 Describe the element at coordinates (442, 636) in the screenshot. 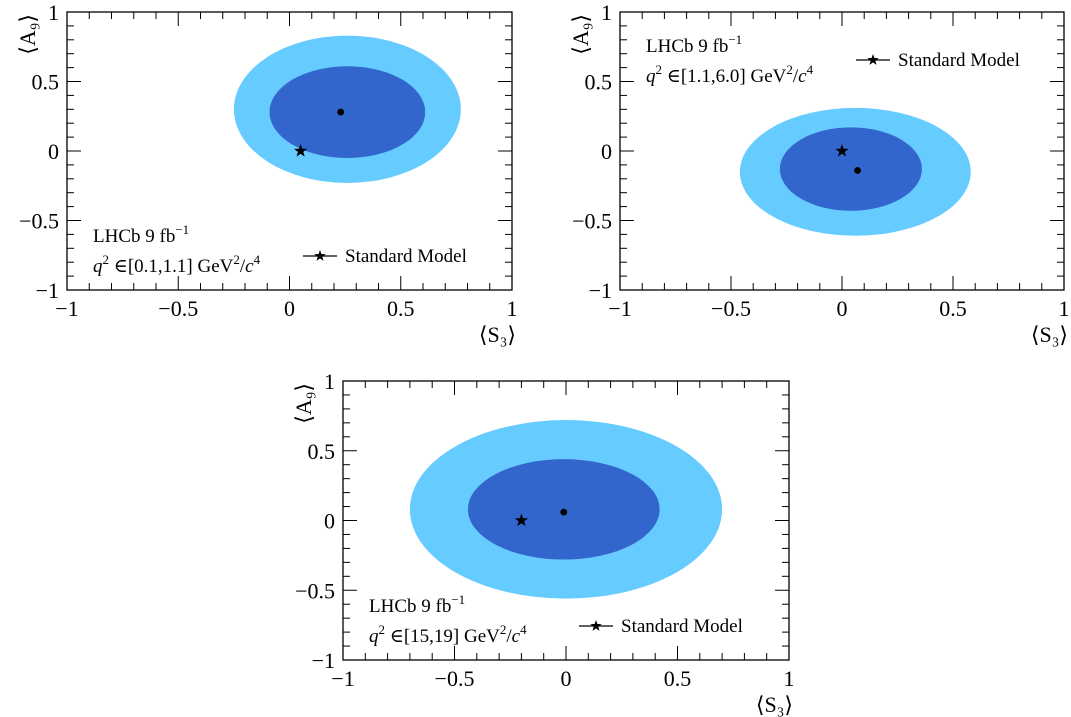

I see `q2-range-part: ∈[15,19] GeV` at that location.